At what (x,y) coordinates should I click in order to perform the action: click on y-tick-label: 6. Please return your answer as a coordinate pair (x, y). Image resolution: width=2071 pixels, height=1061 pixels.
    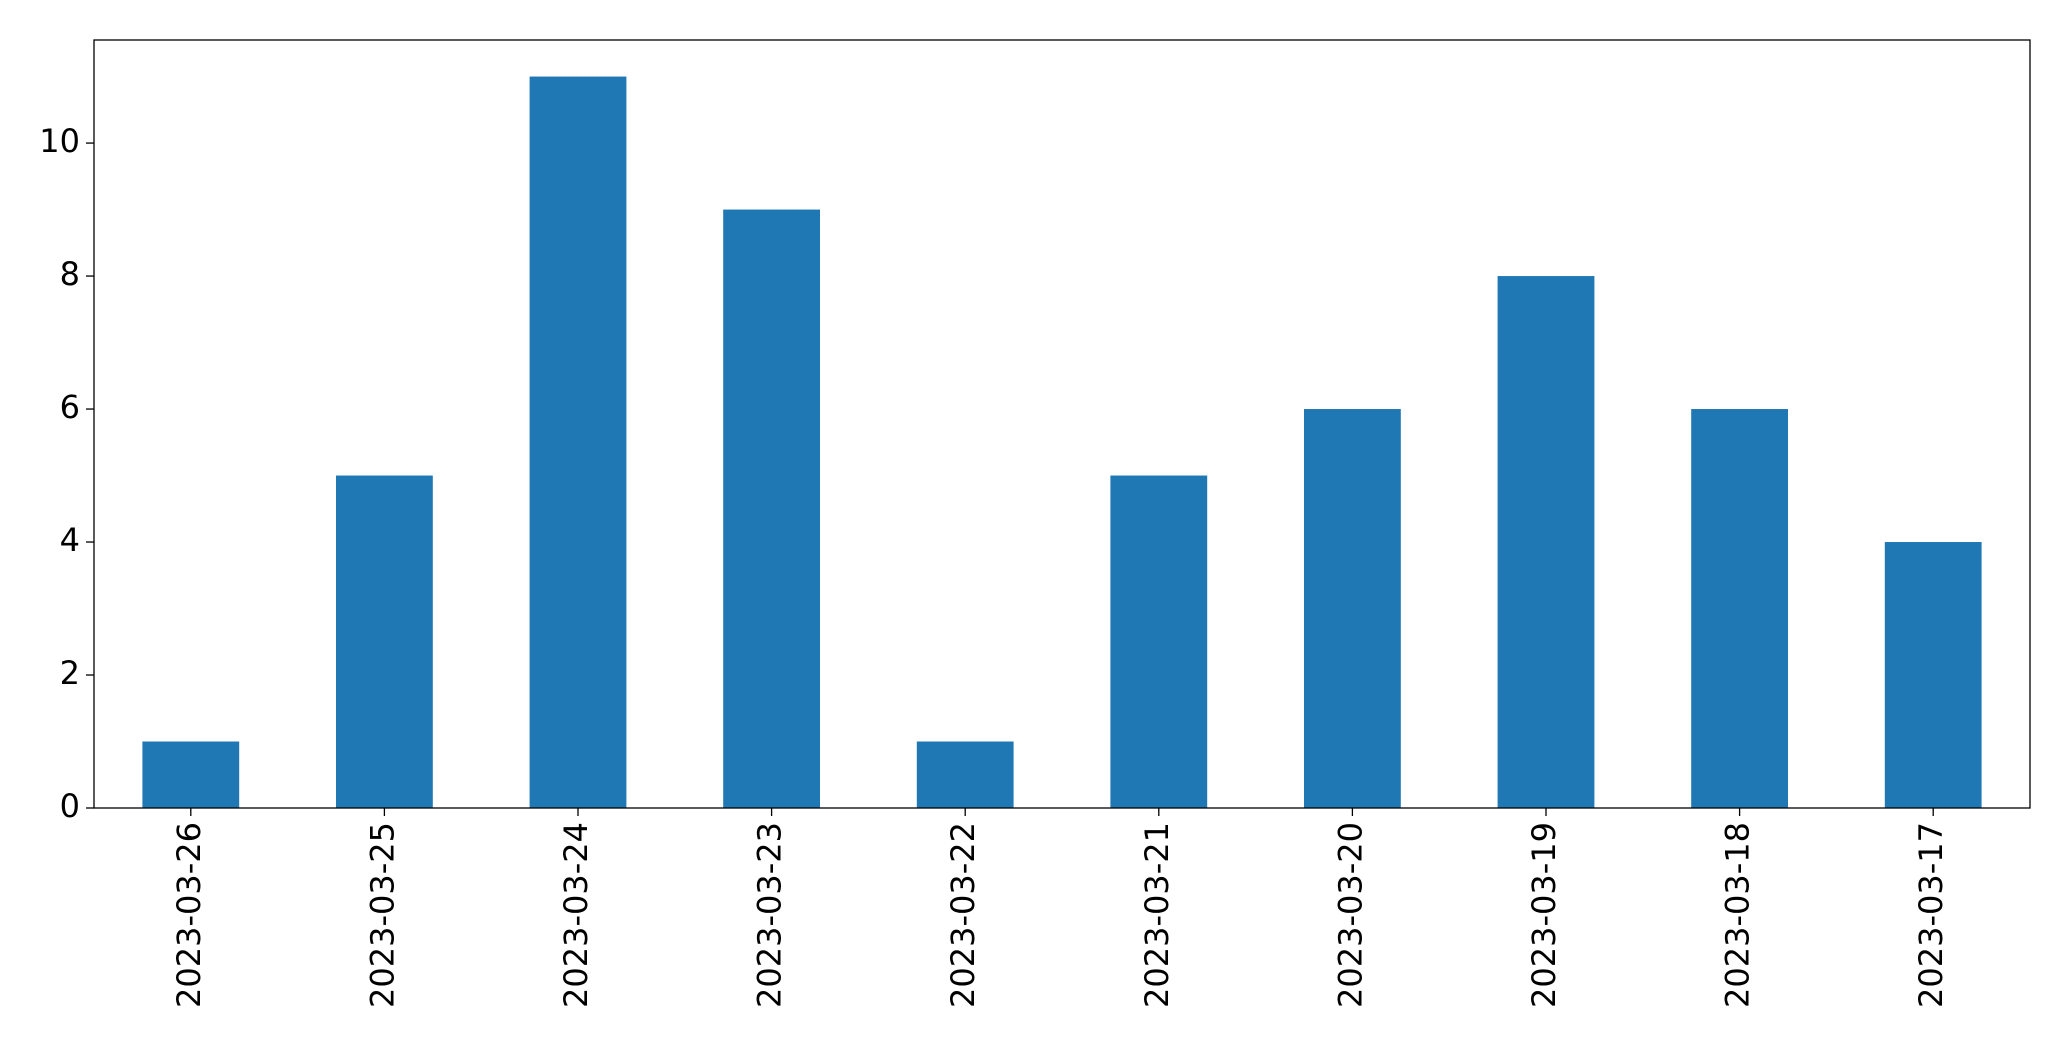
    Looking at the image, I should click on (70, 407).